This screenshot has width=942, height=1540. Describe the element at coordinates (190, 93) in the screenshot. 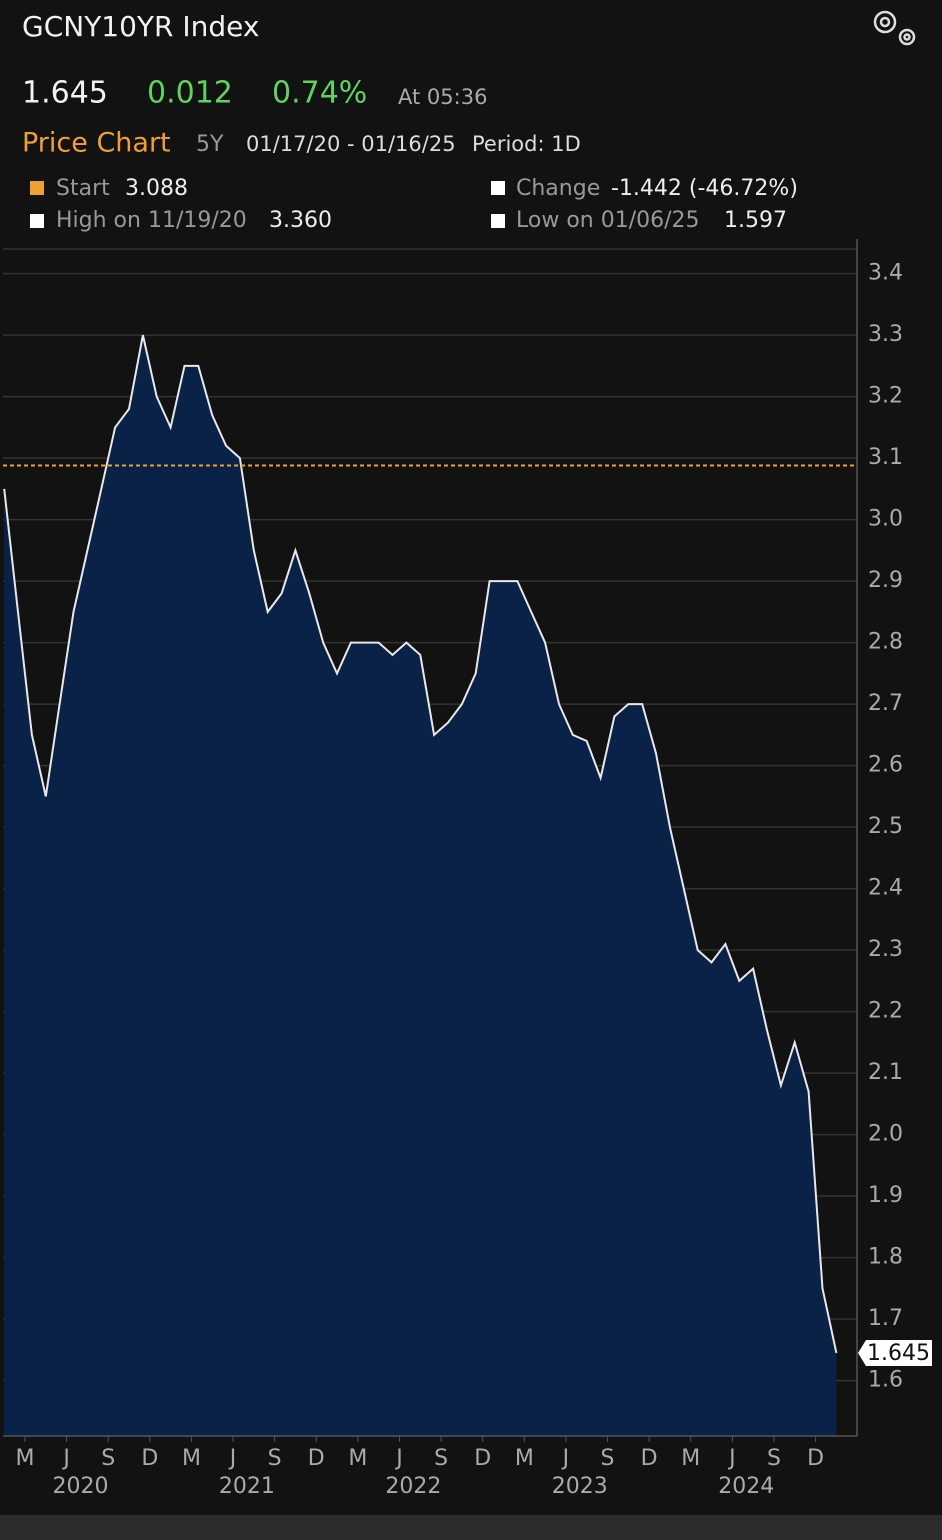

I see `net-change: 0.012` at that location.